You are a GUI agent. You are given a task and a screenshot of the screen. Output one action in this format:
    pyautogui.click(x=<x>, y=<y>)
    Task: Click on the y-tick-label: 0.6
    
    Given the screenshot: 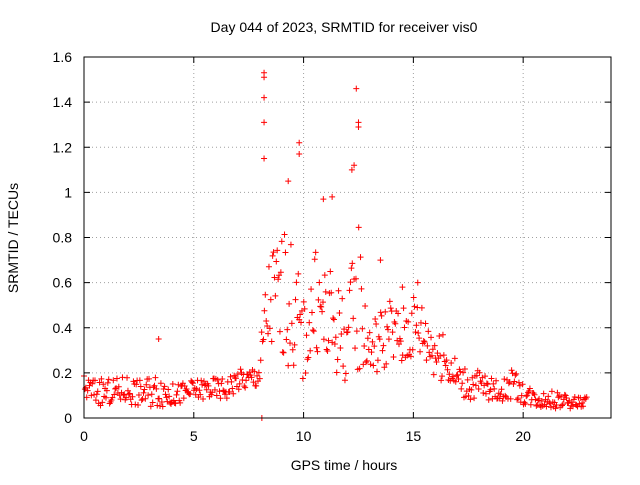 What is the action you would take?
    pyautogui.click(x=63, y=283)
    